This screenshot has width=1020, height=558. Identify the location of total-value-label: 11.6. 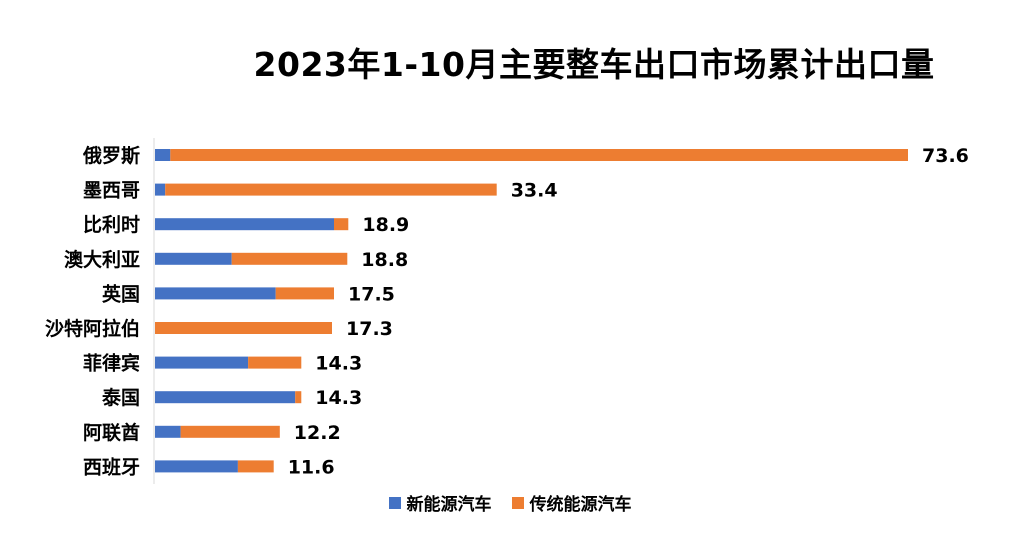
(311, 467).